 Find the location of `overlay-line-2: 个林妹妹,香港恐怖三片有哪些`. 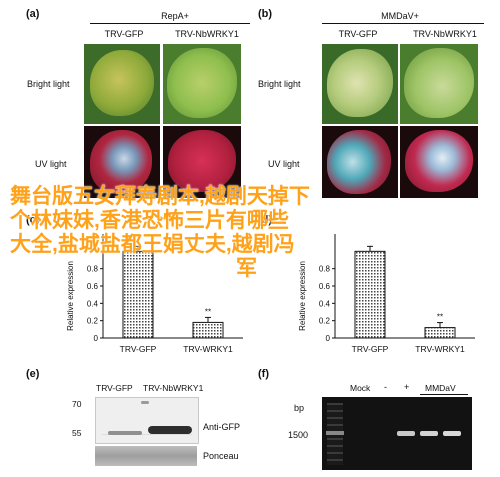

overlay-line-2: 个林妹妹,香港恐怖三片有哪些 is located at coordinates (149, 220).